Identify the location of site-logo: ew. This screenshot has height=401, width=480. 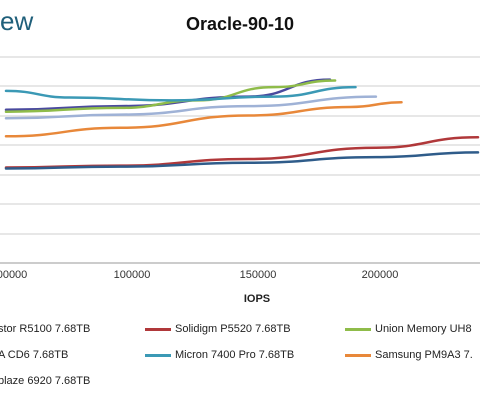
(17, 21).